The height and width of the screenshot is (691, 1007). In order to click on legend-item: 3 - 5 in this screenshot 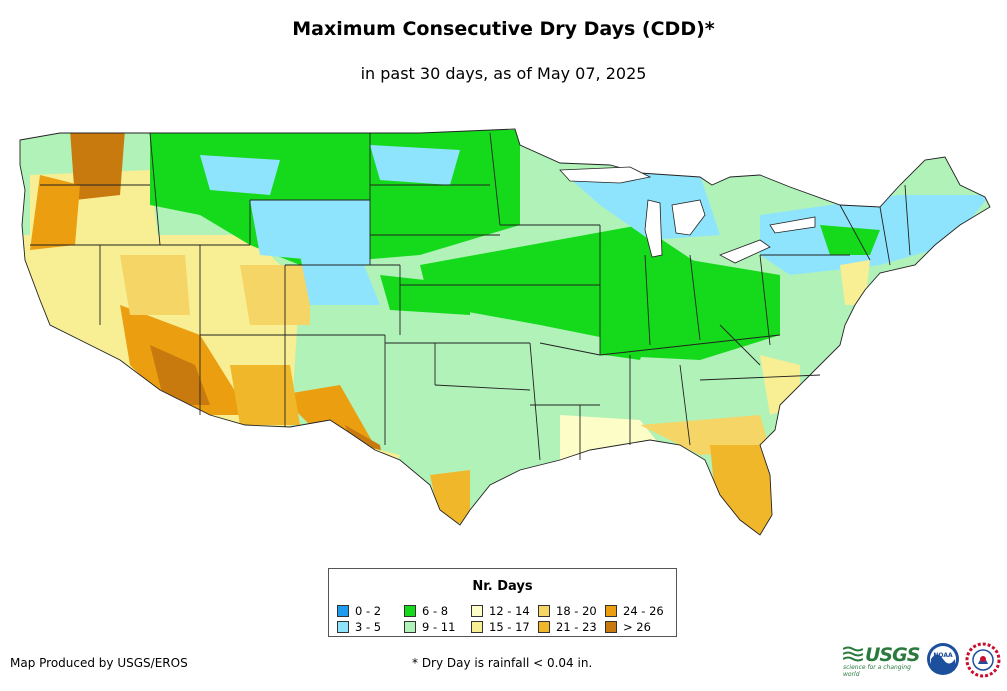, I will do `click(370, 627)`.